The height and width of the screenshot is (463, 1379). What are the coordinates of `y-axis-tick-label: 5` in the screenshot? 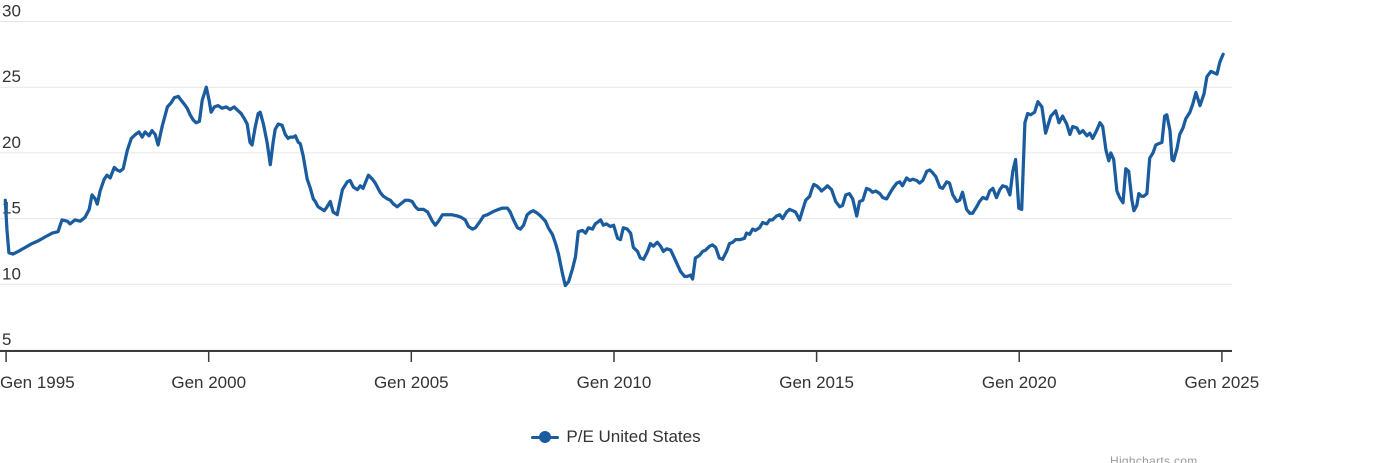 It's located at (6, 339).